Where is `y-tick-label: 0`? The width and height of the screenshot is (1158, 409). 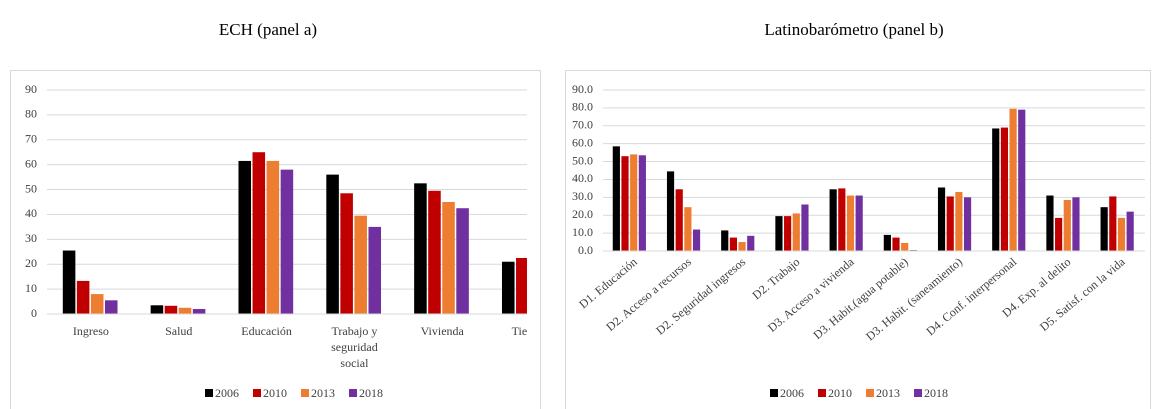 y-tick-label: 0 is located at coordinates (34, 313).